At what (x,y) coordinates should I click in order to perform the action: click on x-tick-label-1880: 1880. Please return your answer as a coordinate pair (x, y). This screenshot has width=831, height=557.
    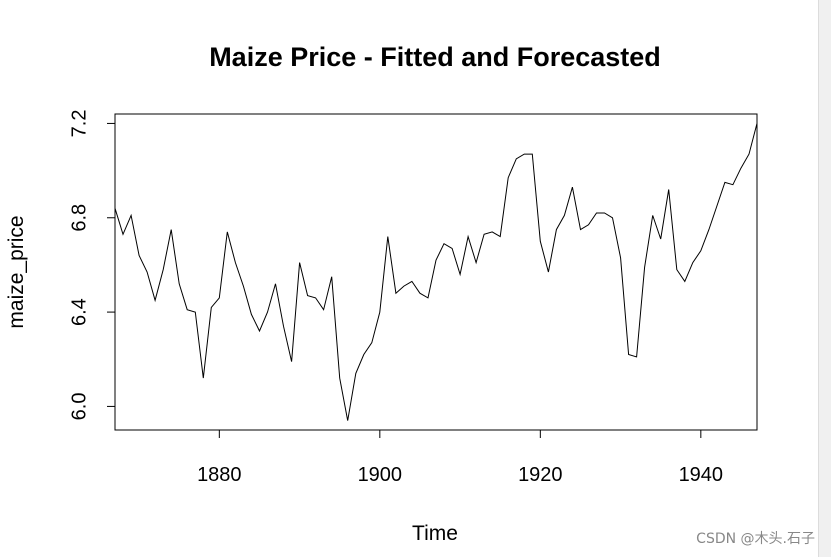
    Looking at the image, I should click on (219, 475).